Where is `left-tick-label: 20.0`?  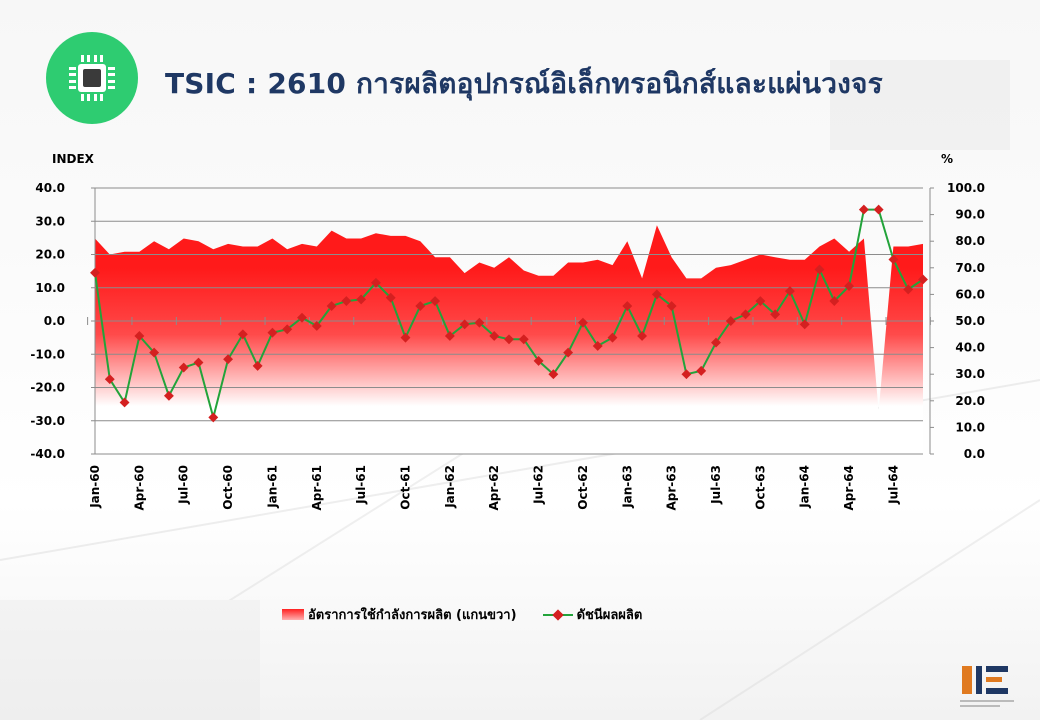
left-tick-label: 20.0 is located at coordinates (50, 255).